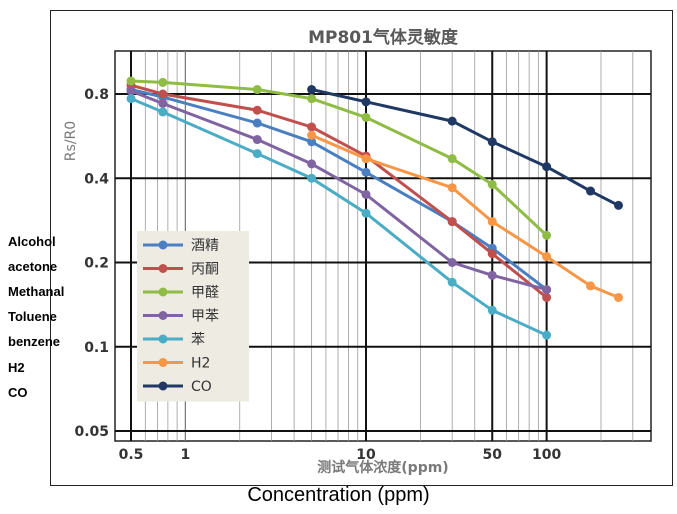 The height and width of the screenshot is (514, 677). Describe the element at coordinates (205, 293) in the screenshot. I see `legend-entry: 甲醛` at that location.